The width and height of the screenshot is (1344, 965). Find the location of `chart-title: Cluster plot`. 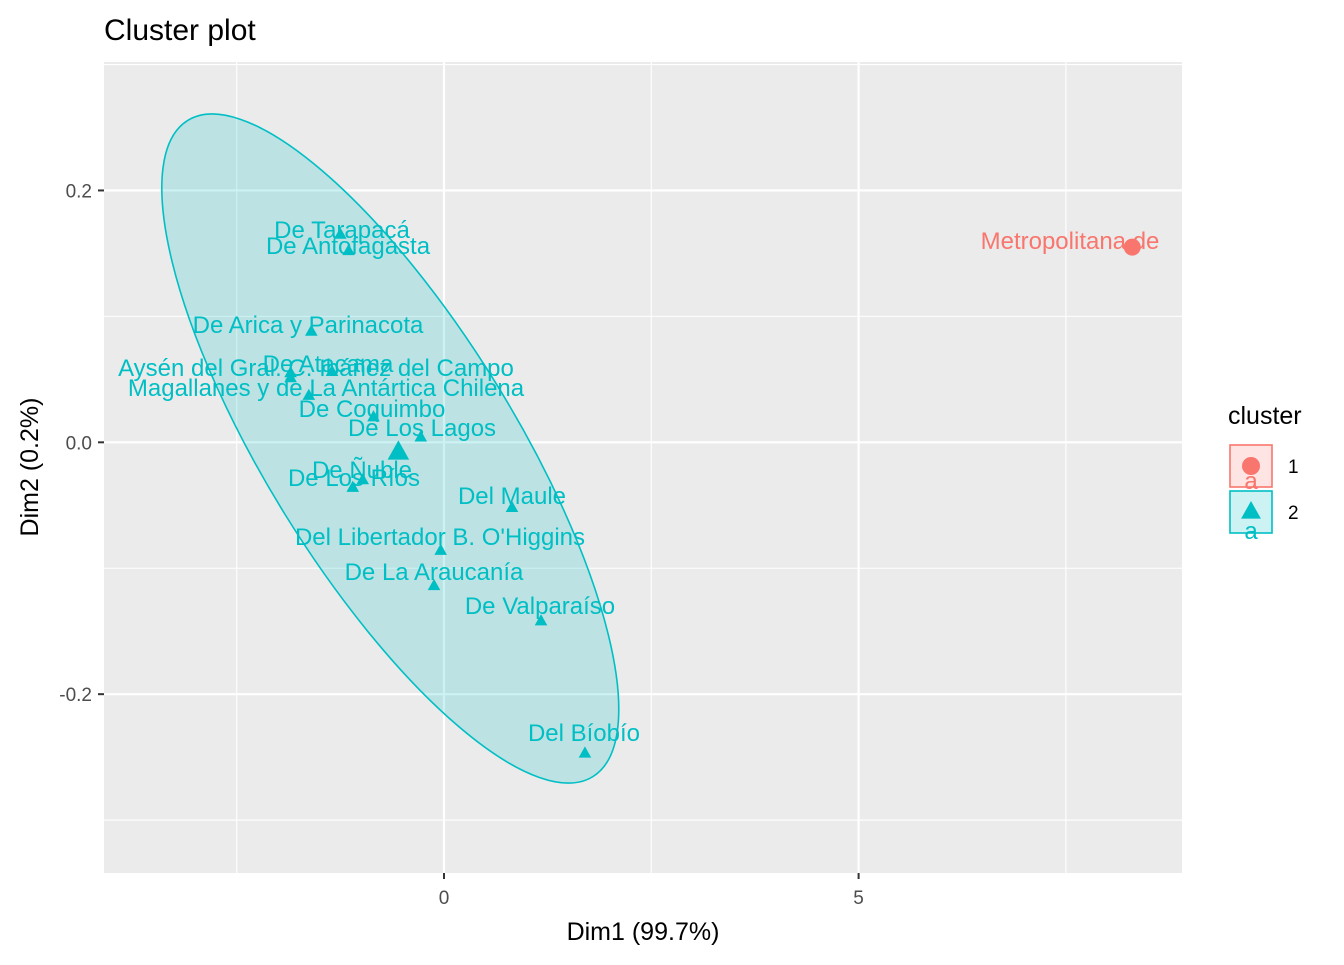

chart-title: Cluster plot is located at coordinates (180, 30).